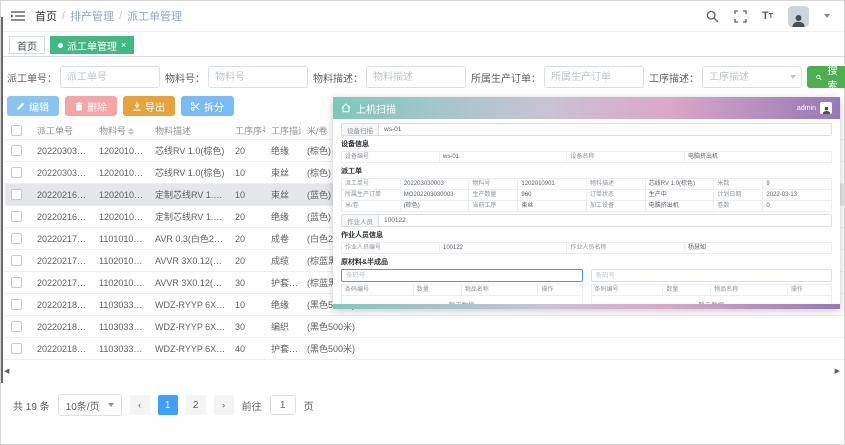  What do you see at coordinates (827, 16) in the screenshot?
I see `dropdown-caret-icon` at bounding box center [827, 16].